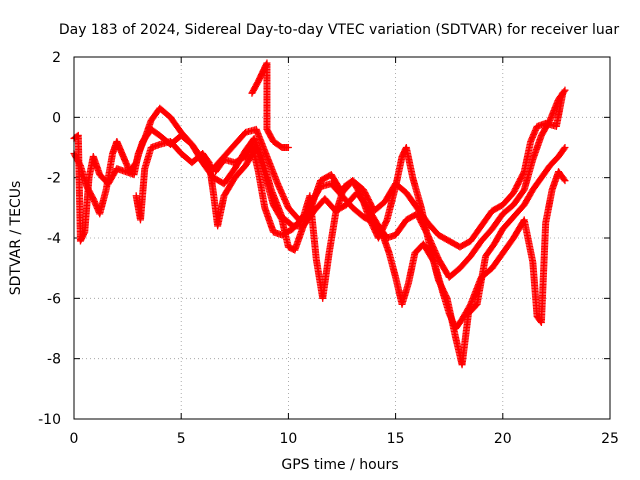  What do you see at coordinates (54, 299) in the screenshot?
I see `y-tick-label: -6` at bounding box center [54, 299].